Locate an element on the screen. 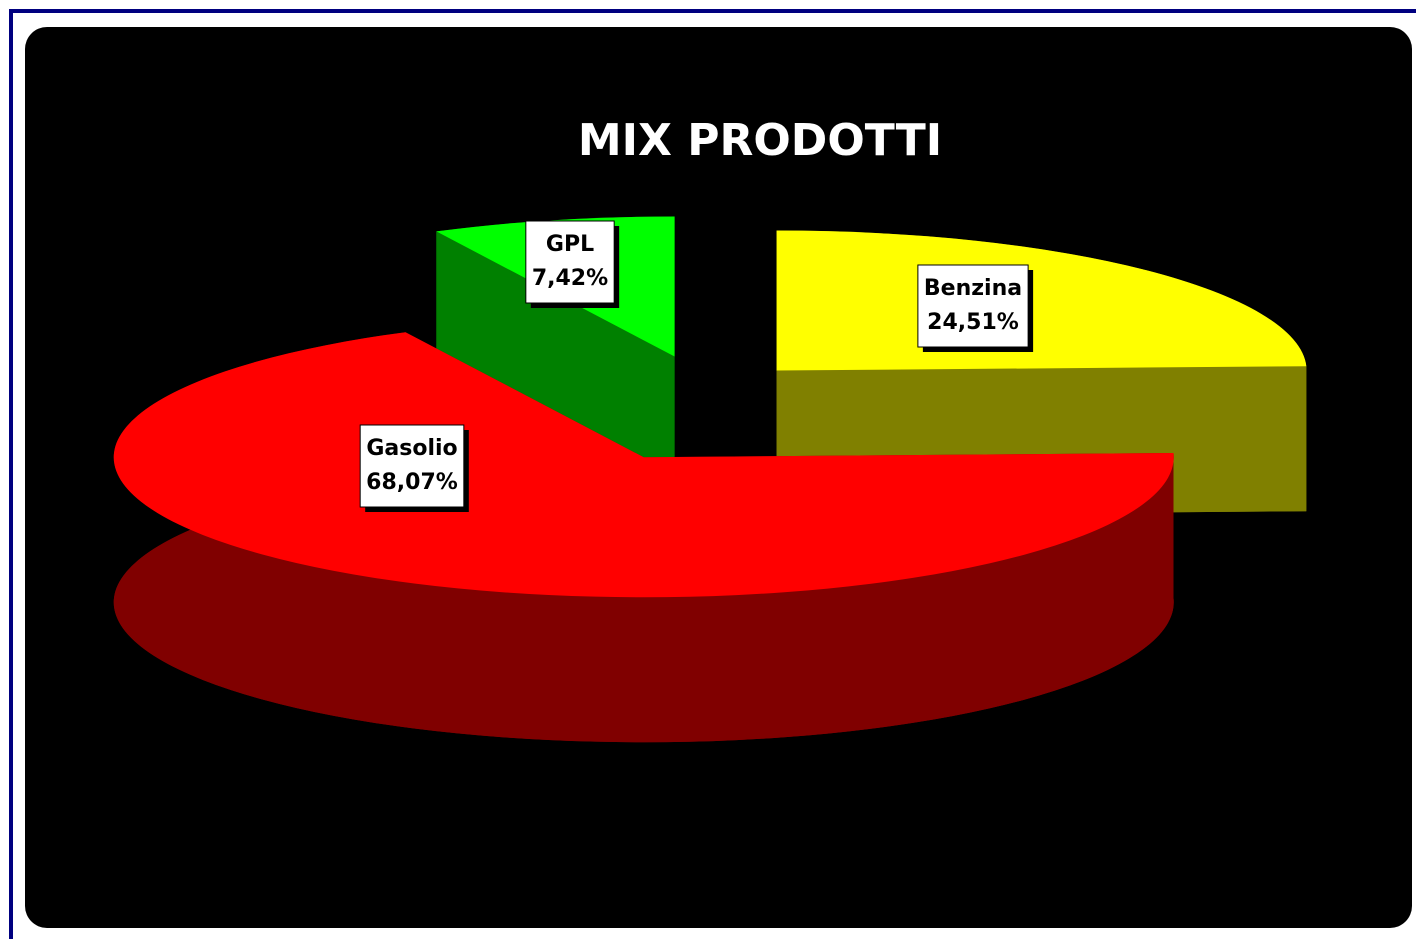 The width and height of the screenshot is (1416, 939). data-label: Benzina 24,51% is located at coordinates (975, 308).